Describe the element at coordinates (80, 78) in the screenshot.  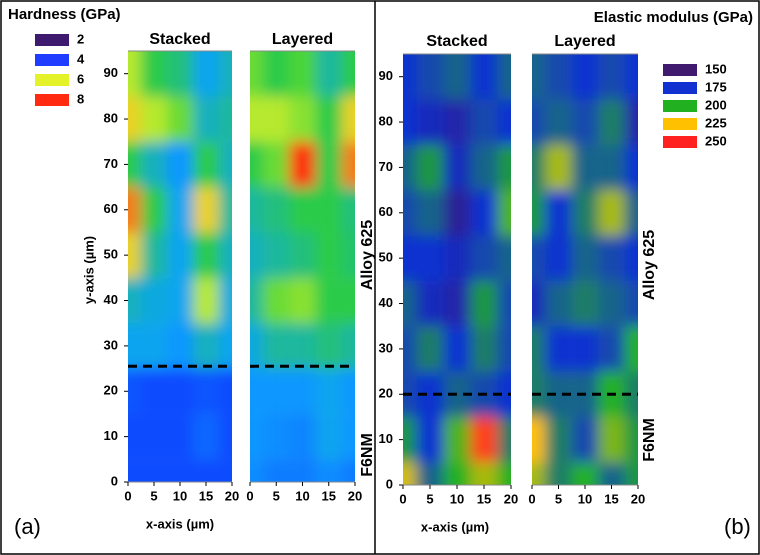
I see `legend-label: 6` at that location.